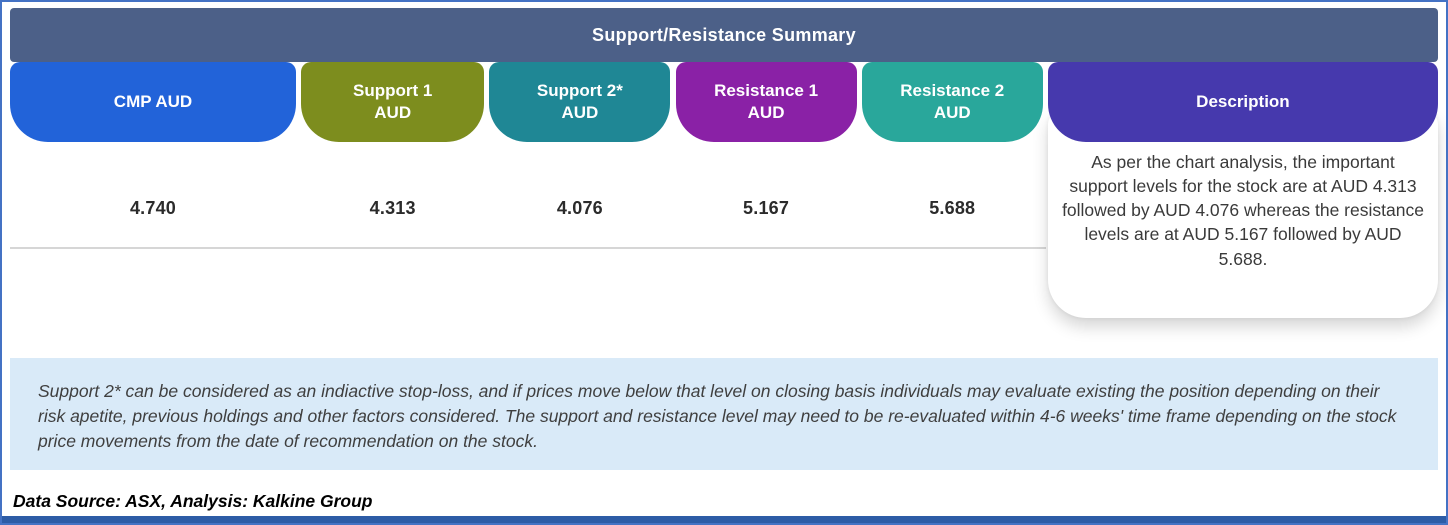 This screenshot has height=525, width=1448. What do you see at coordinates (528, 248) in the screenshot?
I see `row-divider-line` at bounding box center [528, 248].